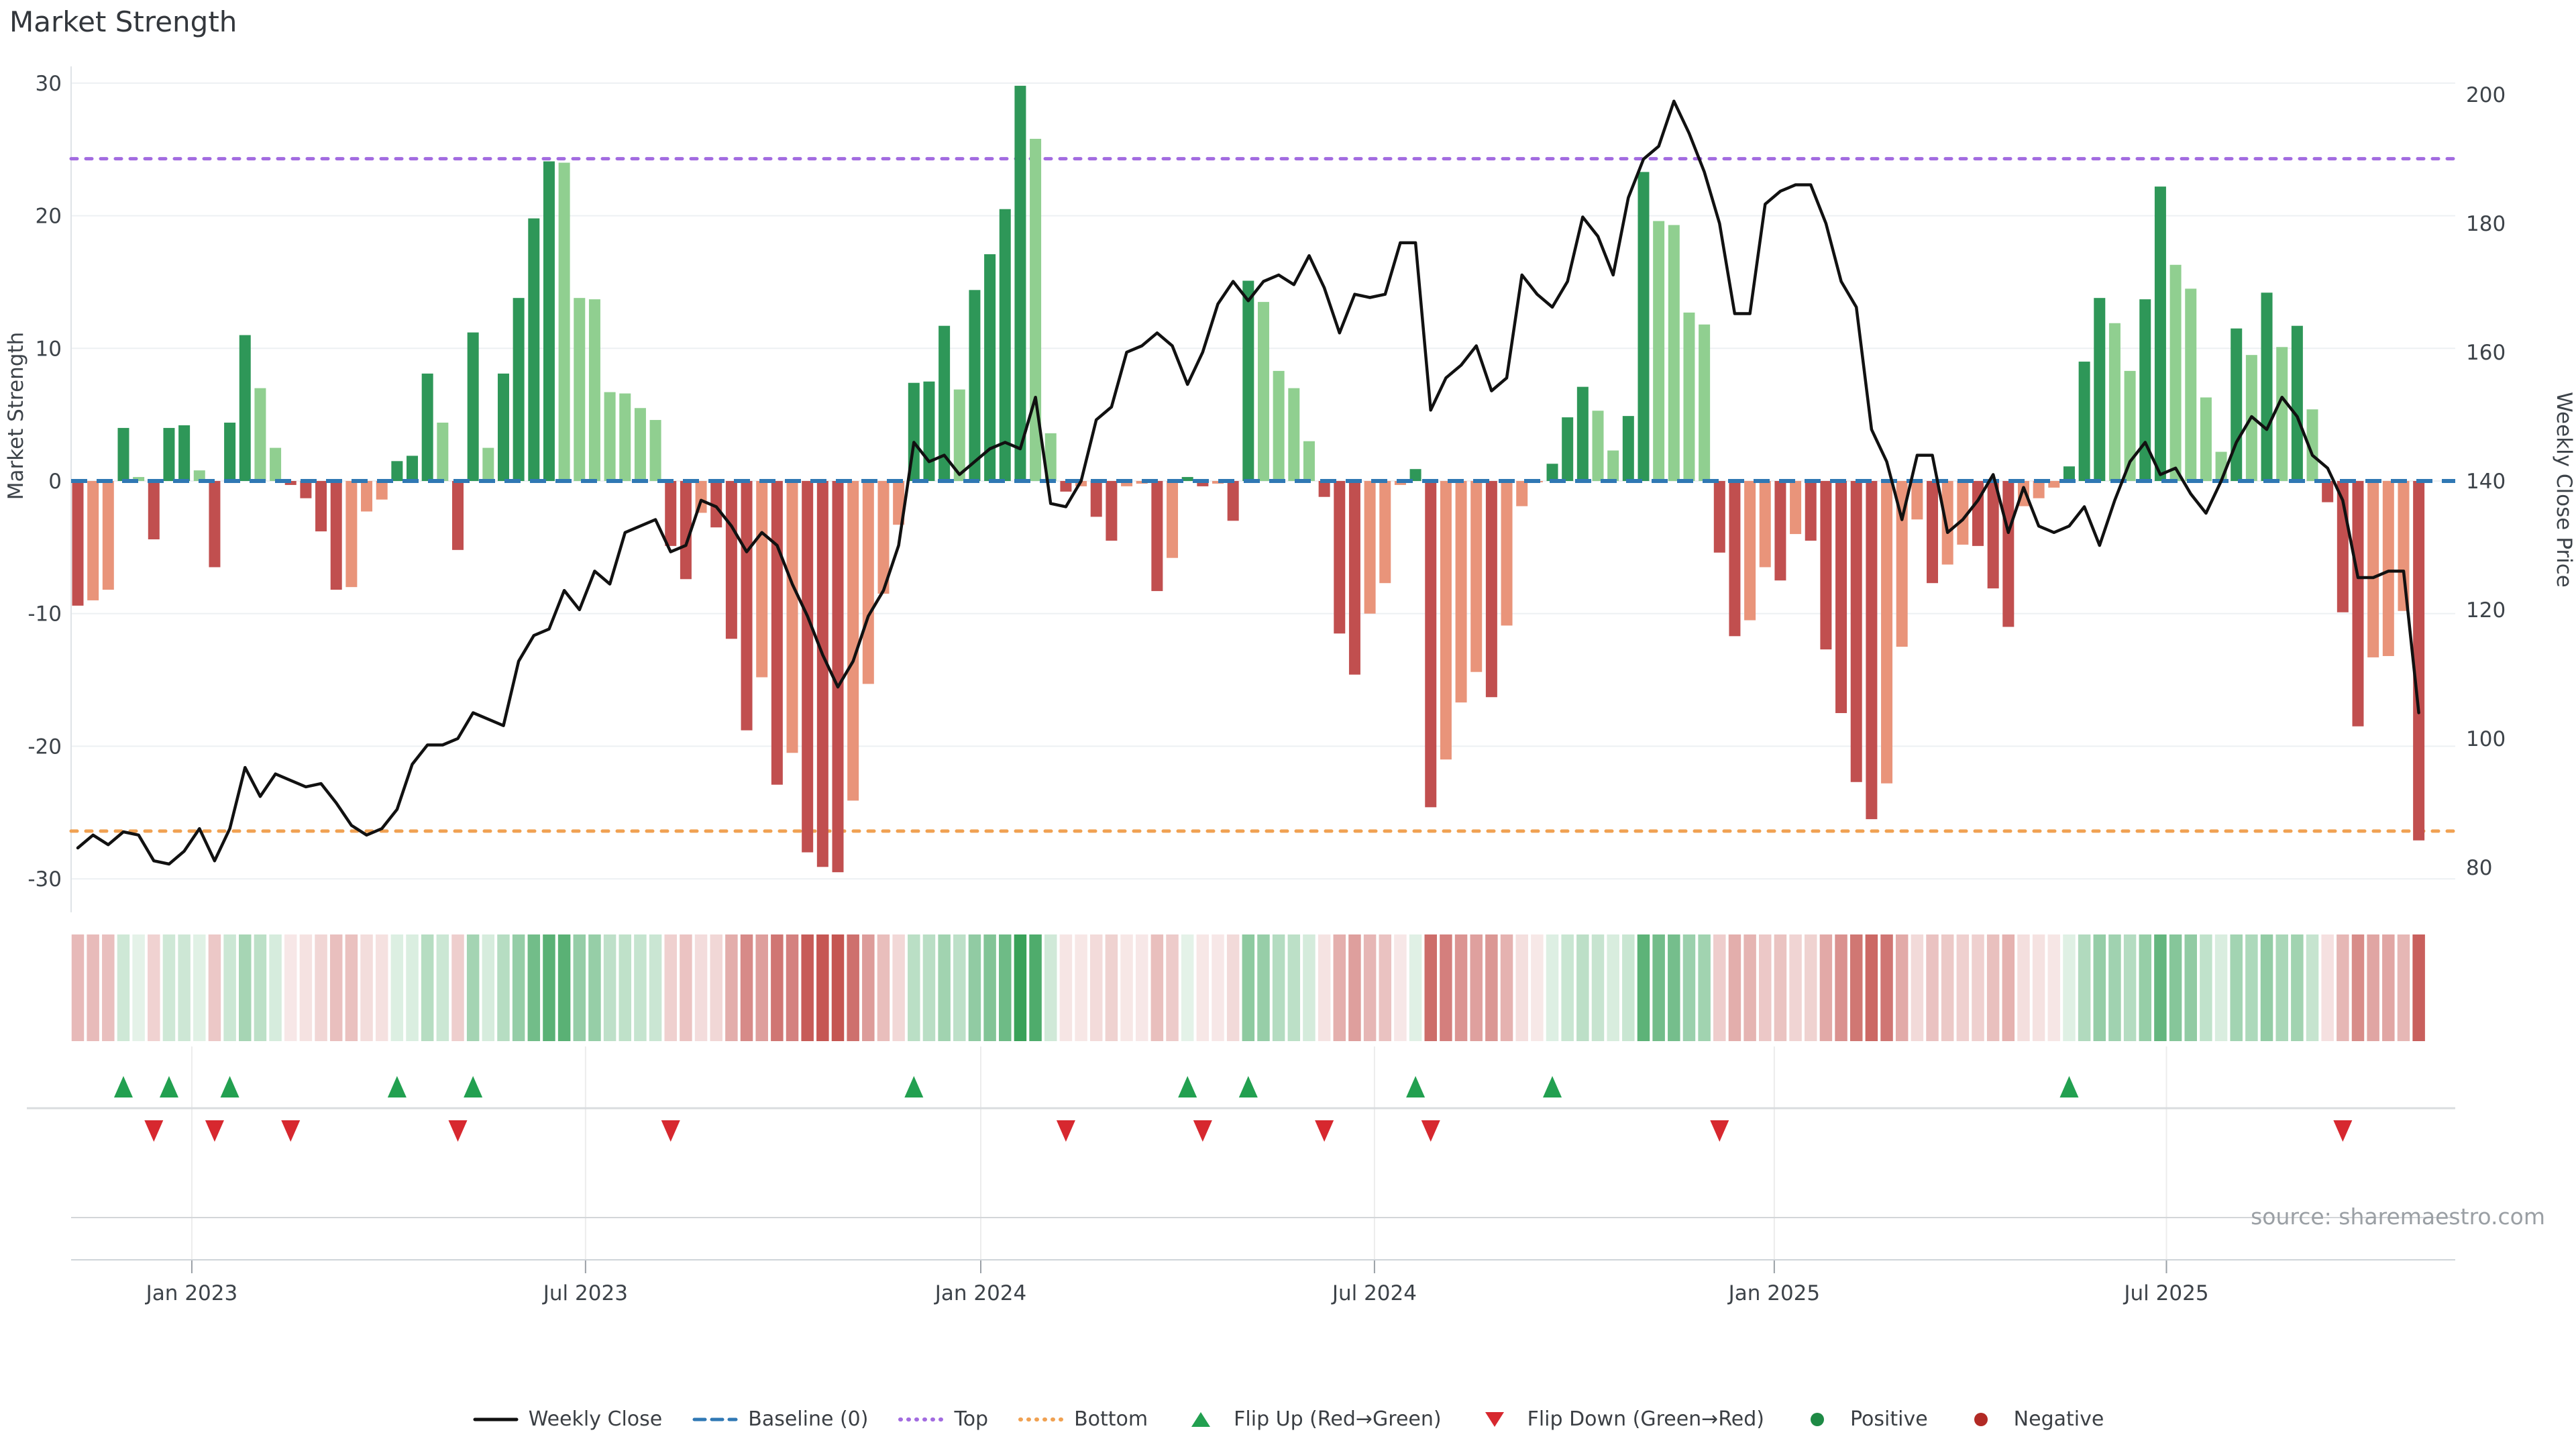 The height and width of the screenshot is (1449, 2576). Describe the element at coordinates (567, 1419) in the screenshot. I see `legend-item: Weekly Close` at that location.